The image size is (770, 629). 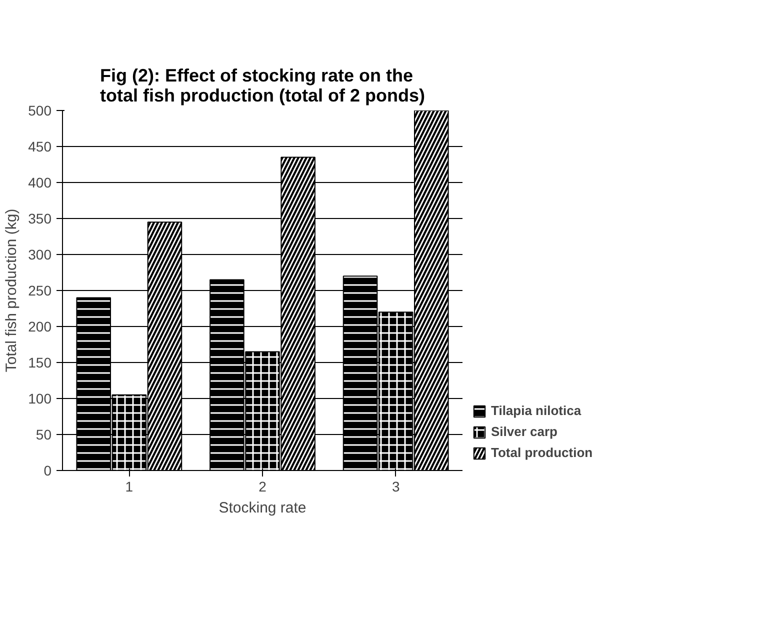 I want to click on y-tick-label: 200, so click(x=40, y=326).